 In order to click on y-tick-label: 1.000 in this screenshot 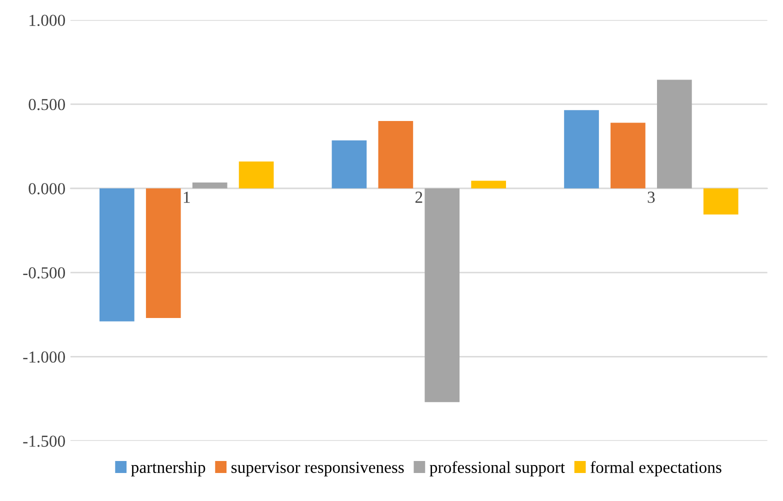, I will do `click(47, 20)`.